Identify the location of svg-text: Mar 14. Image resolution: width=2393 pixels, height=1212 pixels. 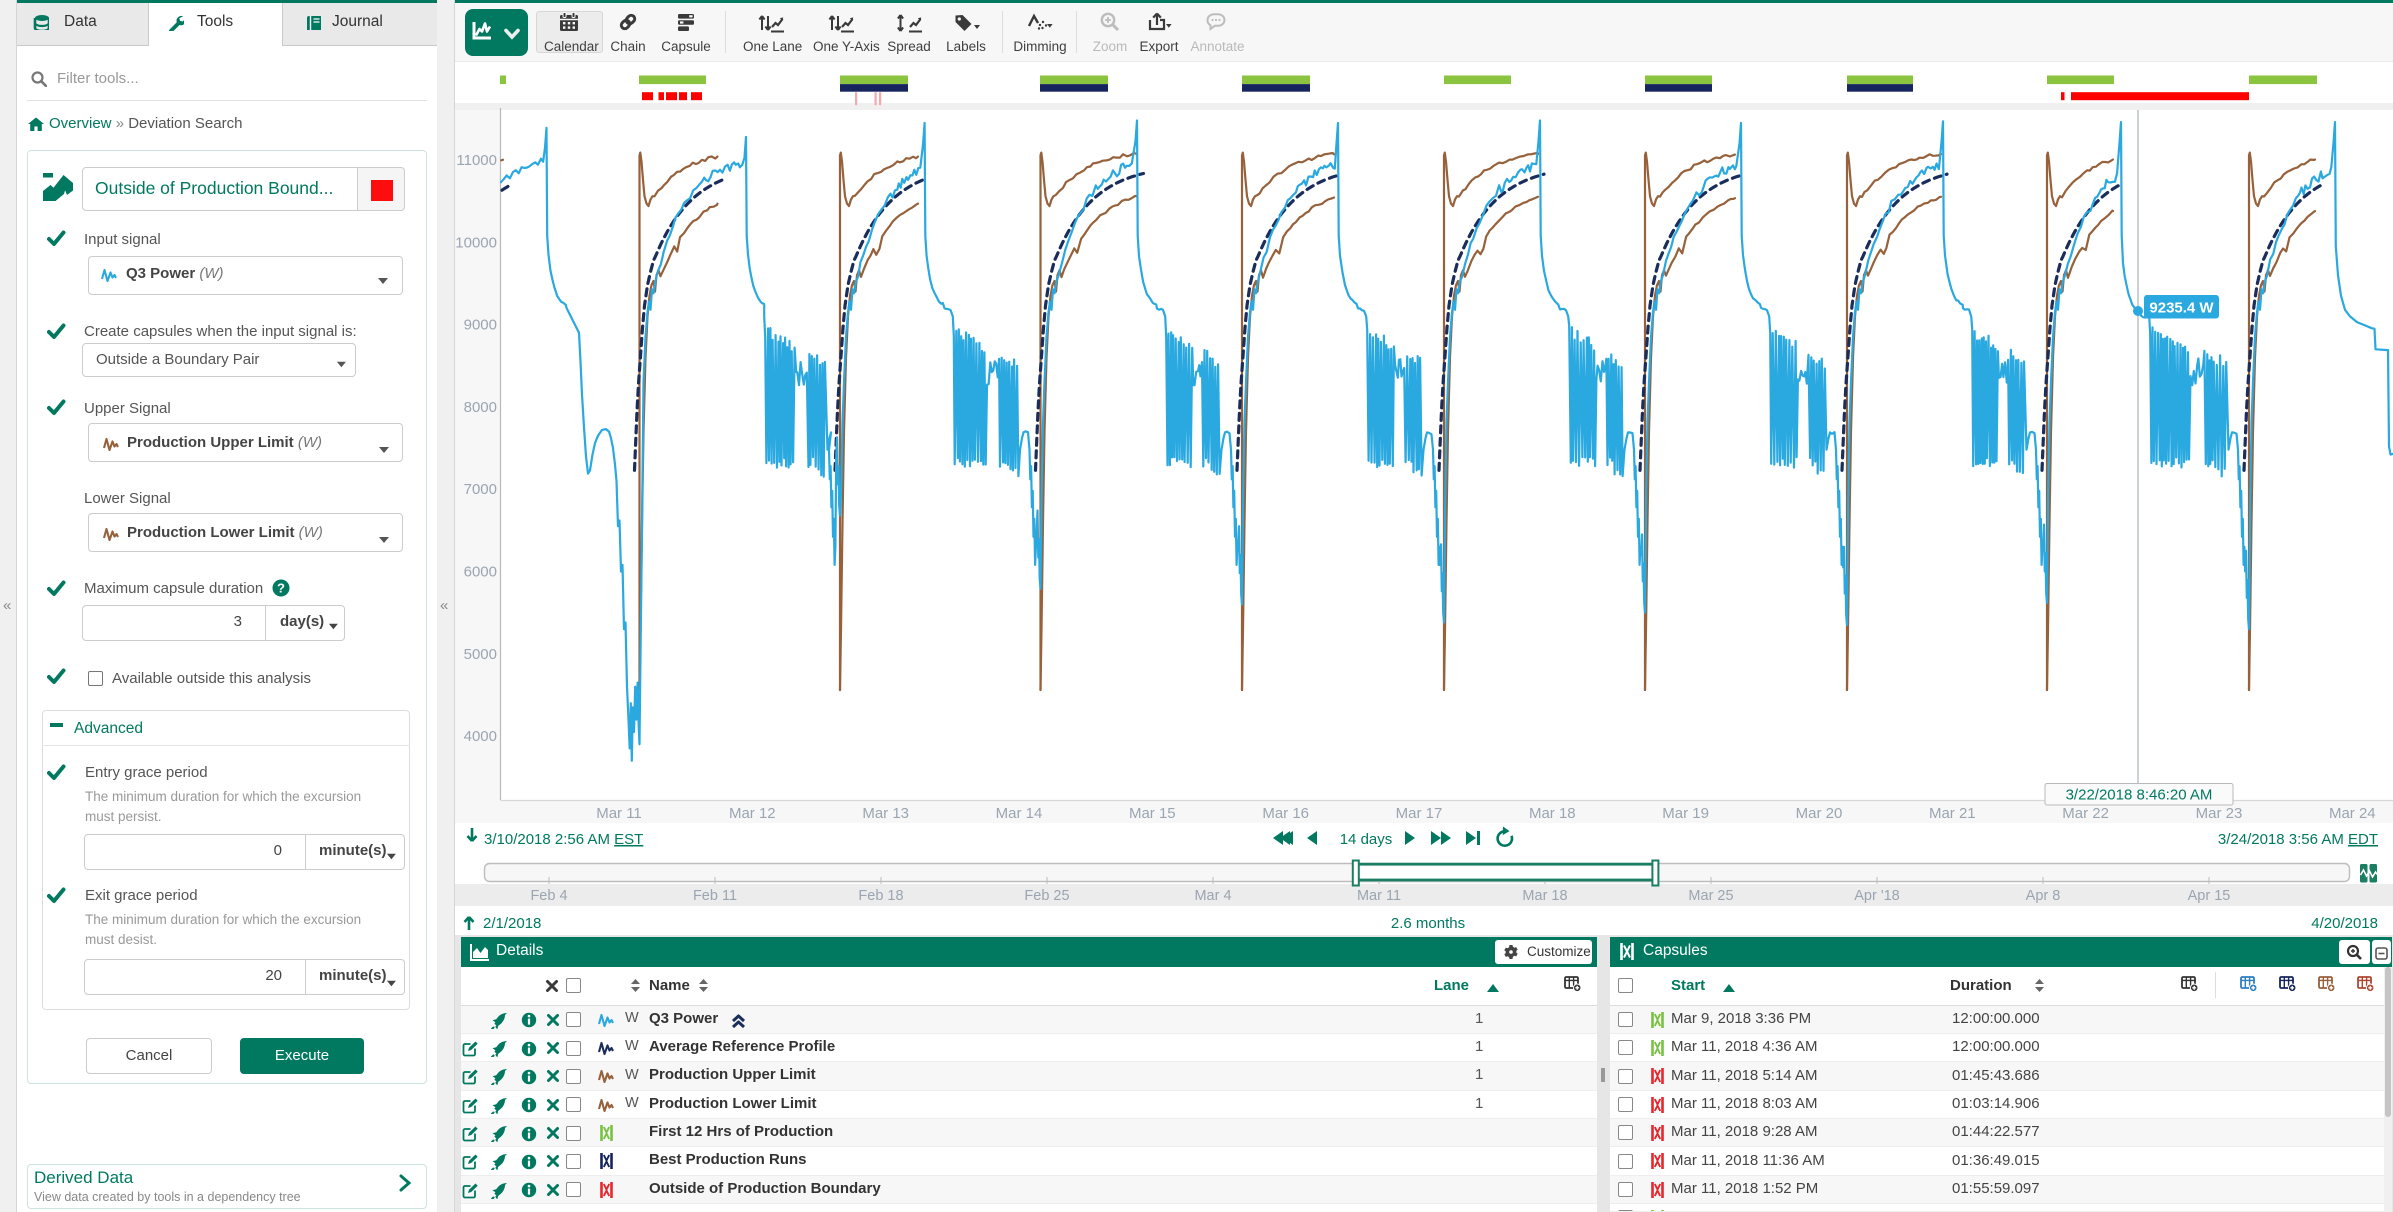
(1019, 813).